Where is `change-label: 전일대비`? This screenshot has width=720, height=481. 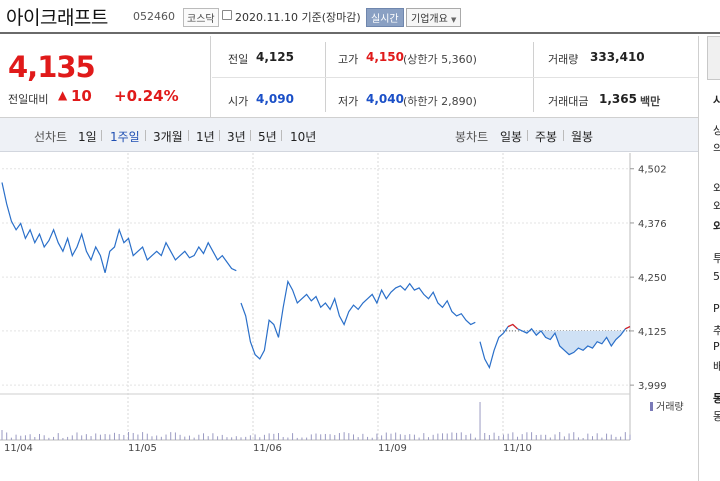 change-label: 전일대비 is located at coordinates (28, 99).